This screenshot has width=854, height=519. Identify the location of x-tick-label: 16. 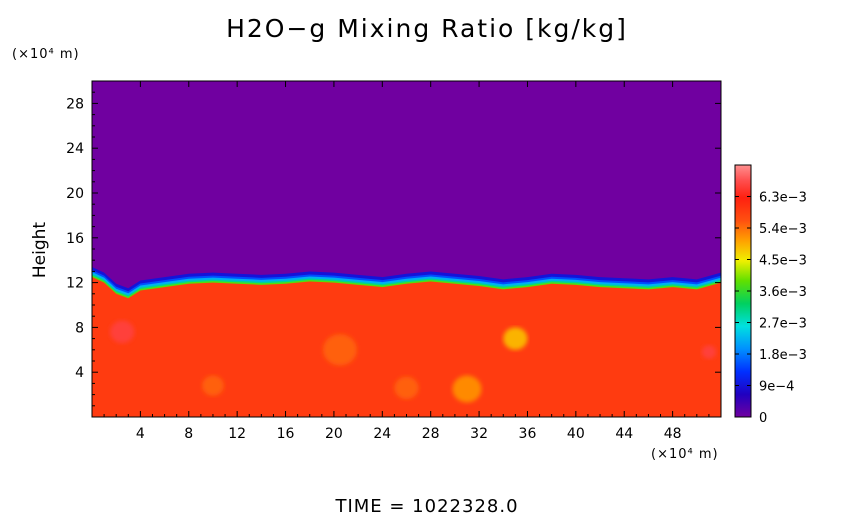
(286, 434).